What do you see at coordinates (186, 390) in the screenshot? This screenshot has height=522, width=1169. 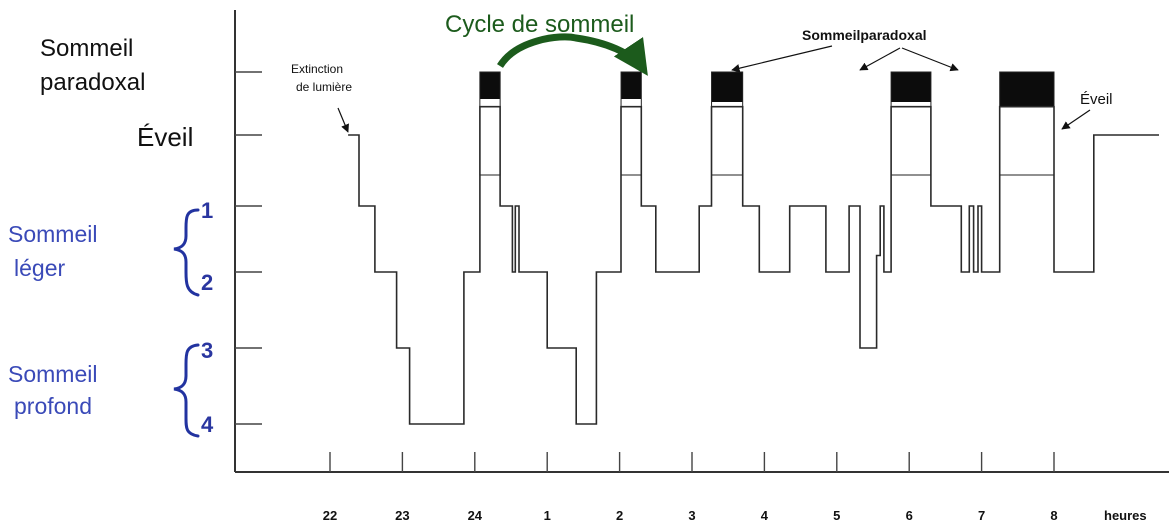 I see `brace-profond` at bounding box center [186, 390].